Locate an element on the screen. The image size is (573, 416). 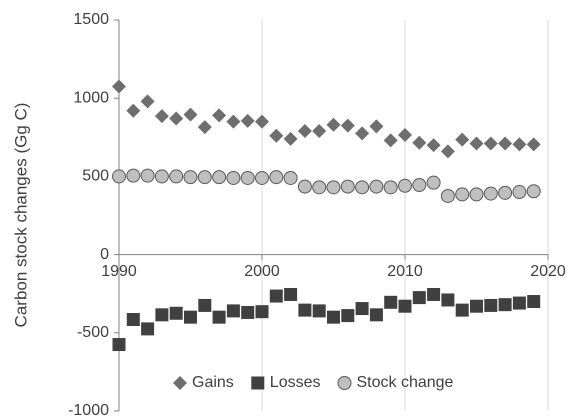
y-axis-label: Carbon stock changes (Gg C) is located at coordinates (20, 215).